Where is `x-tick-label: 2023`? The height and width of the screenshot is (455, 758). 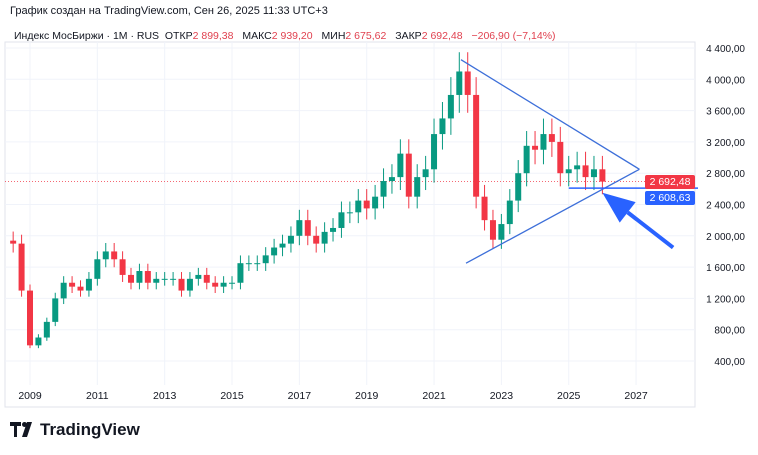
x-tick-label: 2023 is located at coordinates (502, 396).